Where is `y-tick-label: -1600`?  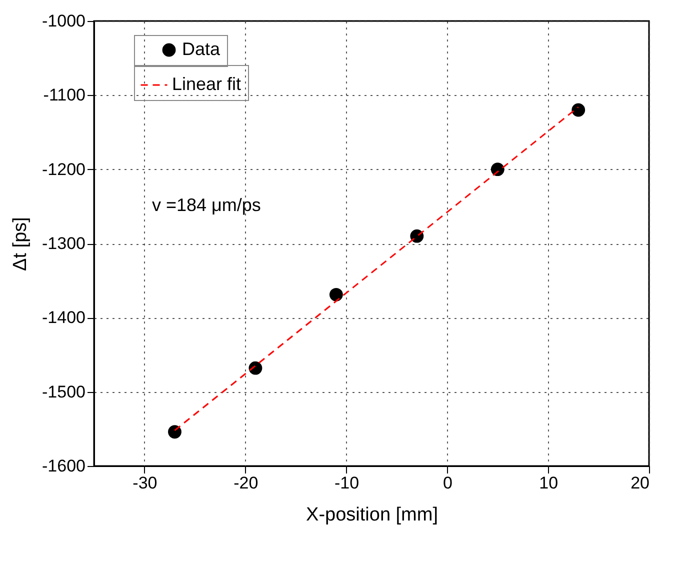 y-tick-label: -1600 is located at coordinates (64, 466).